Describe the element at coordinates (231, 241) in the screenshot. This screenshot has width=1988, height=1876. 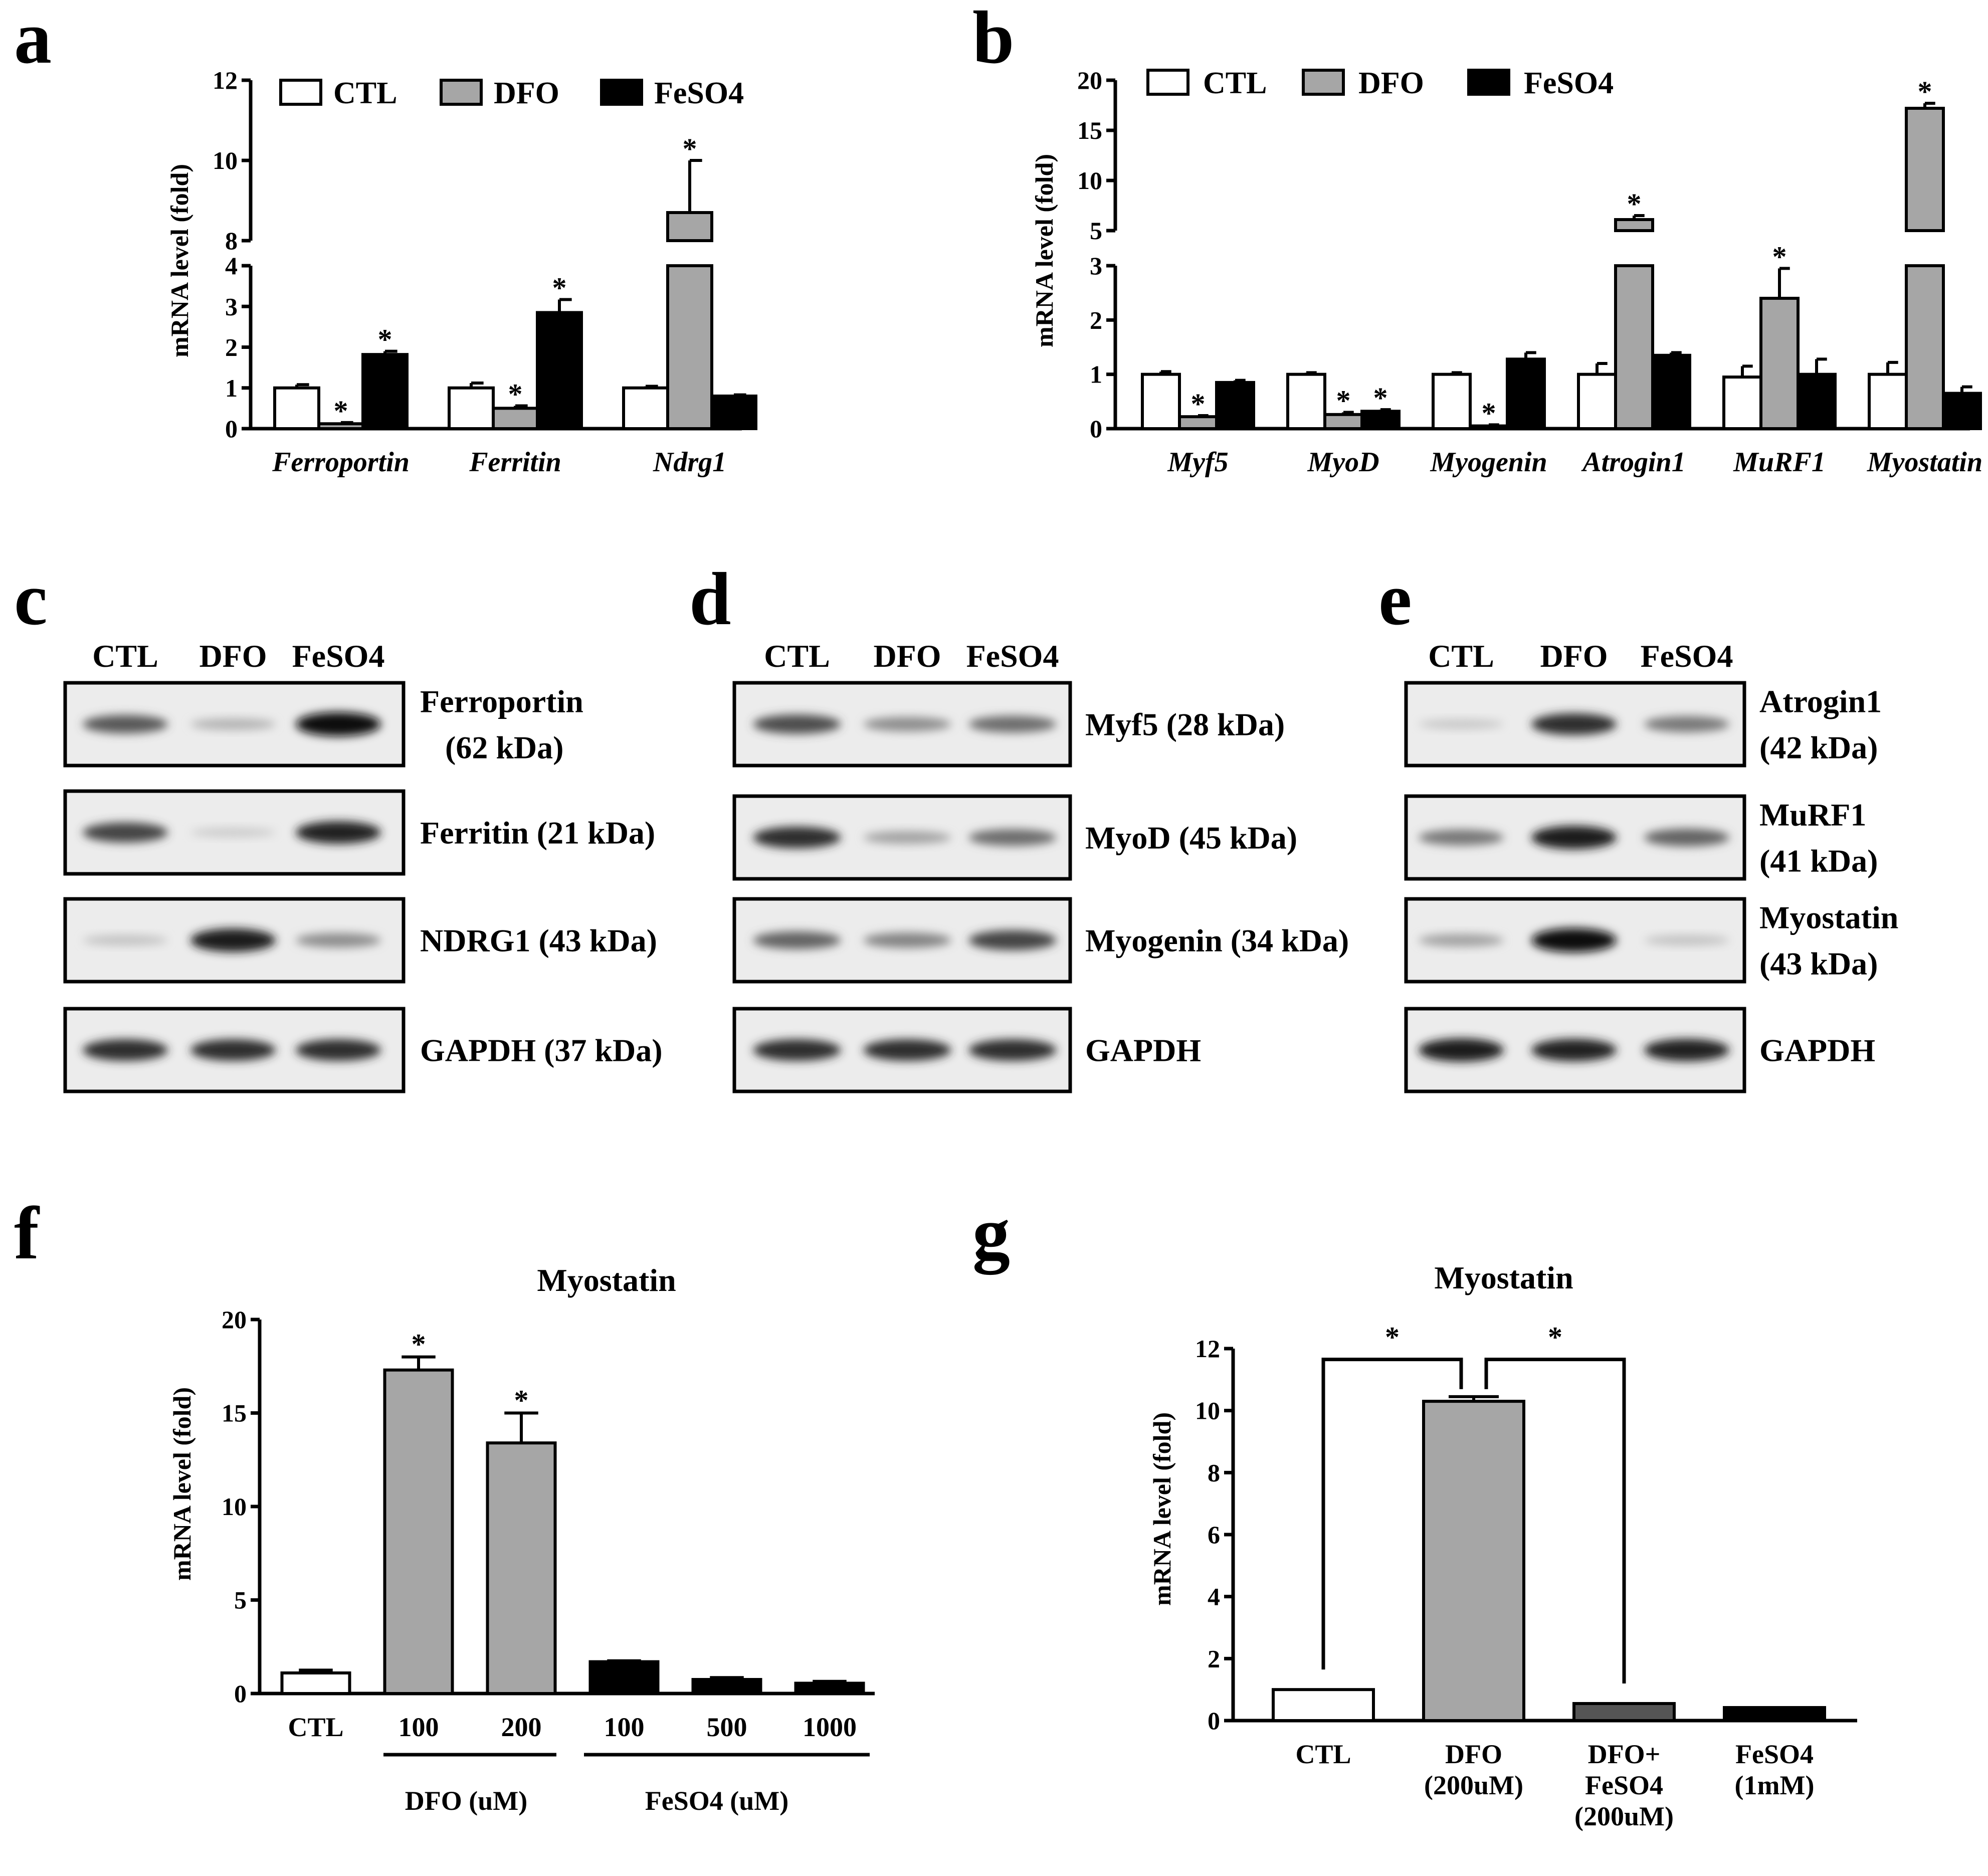
I see `y-tick-label: 8` at that location.